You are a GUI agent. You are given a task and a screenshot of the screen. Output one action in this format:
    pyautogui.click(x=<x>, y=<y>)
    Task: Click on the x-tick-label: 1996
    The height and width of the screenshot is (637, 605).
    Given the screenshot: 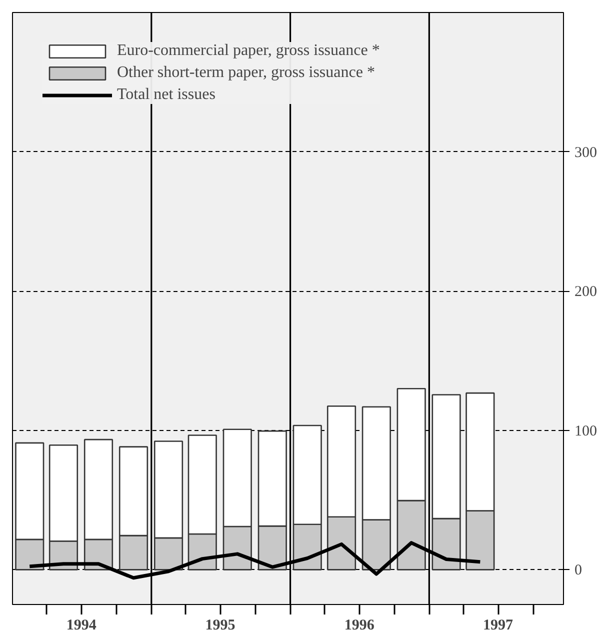 What is the action you would take?
    pyautogui.click(x=359, y=626)
    